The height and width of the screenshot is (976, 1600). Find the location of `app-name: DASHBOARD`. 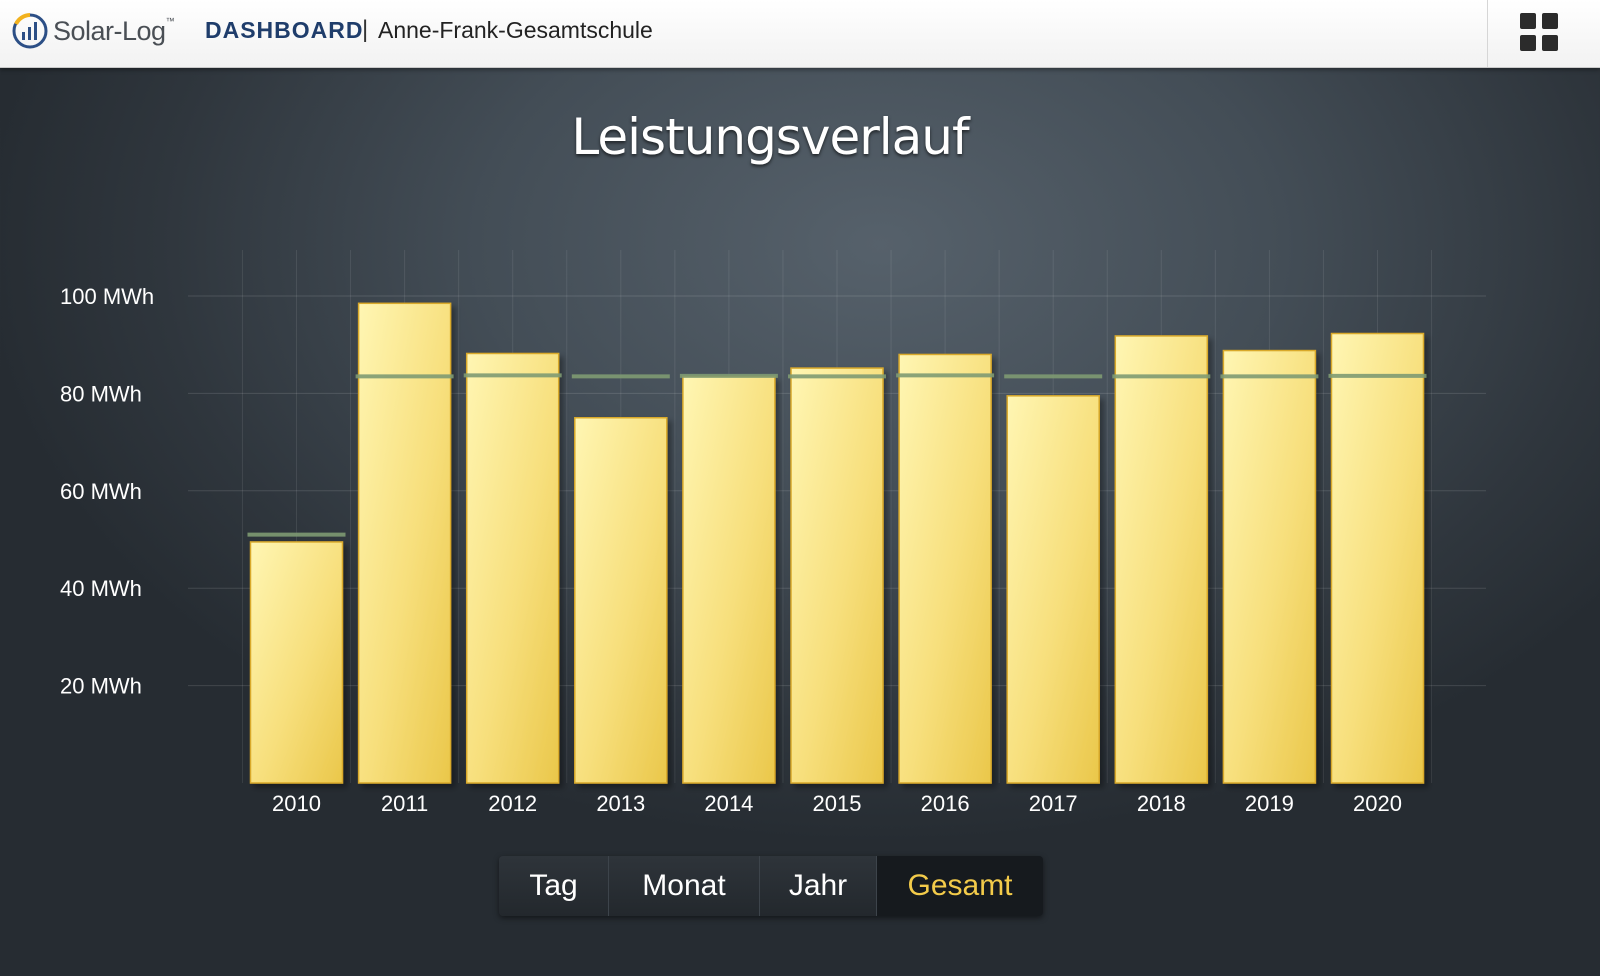

app-name: DASHBOARD is located at coordinates (284, 30).